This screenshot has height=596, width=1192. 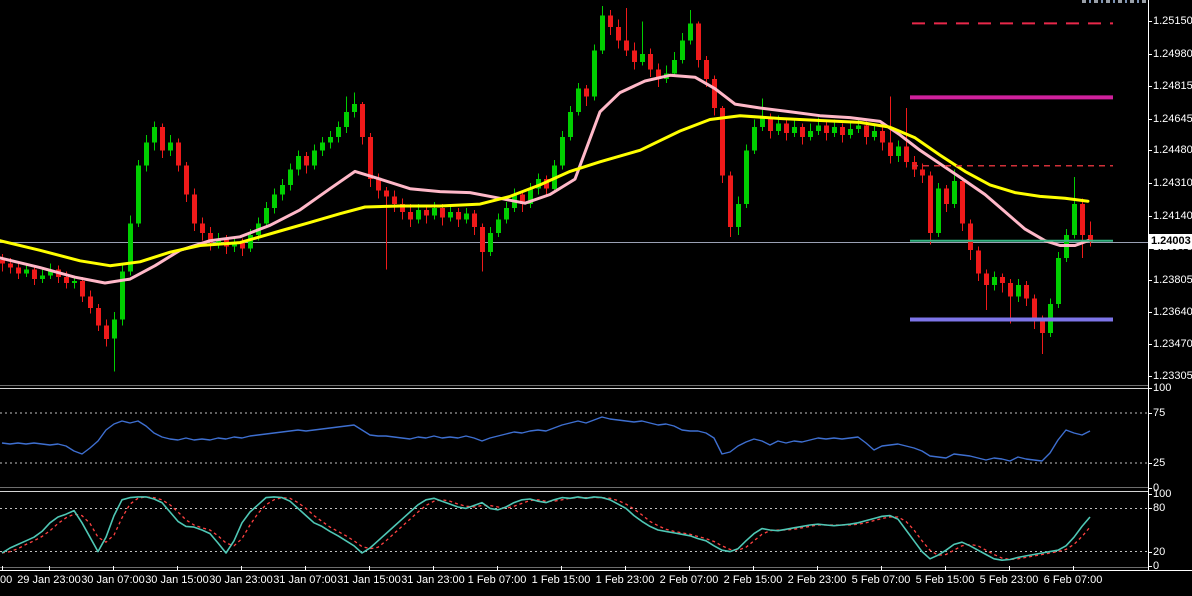 What do you see at coordinates (1148, 285) in the screenshot?
I see `price-axis-border` at bounding box center [1148, 285].